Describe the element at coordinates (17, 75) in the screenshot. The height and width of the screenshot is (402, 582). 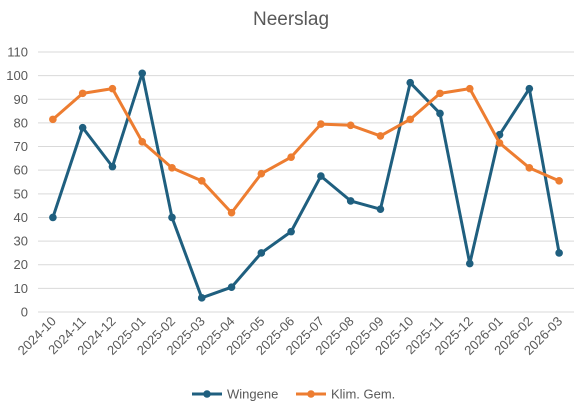
I see `y-tick-label: 100` at that location.